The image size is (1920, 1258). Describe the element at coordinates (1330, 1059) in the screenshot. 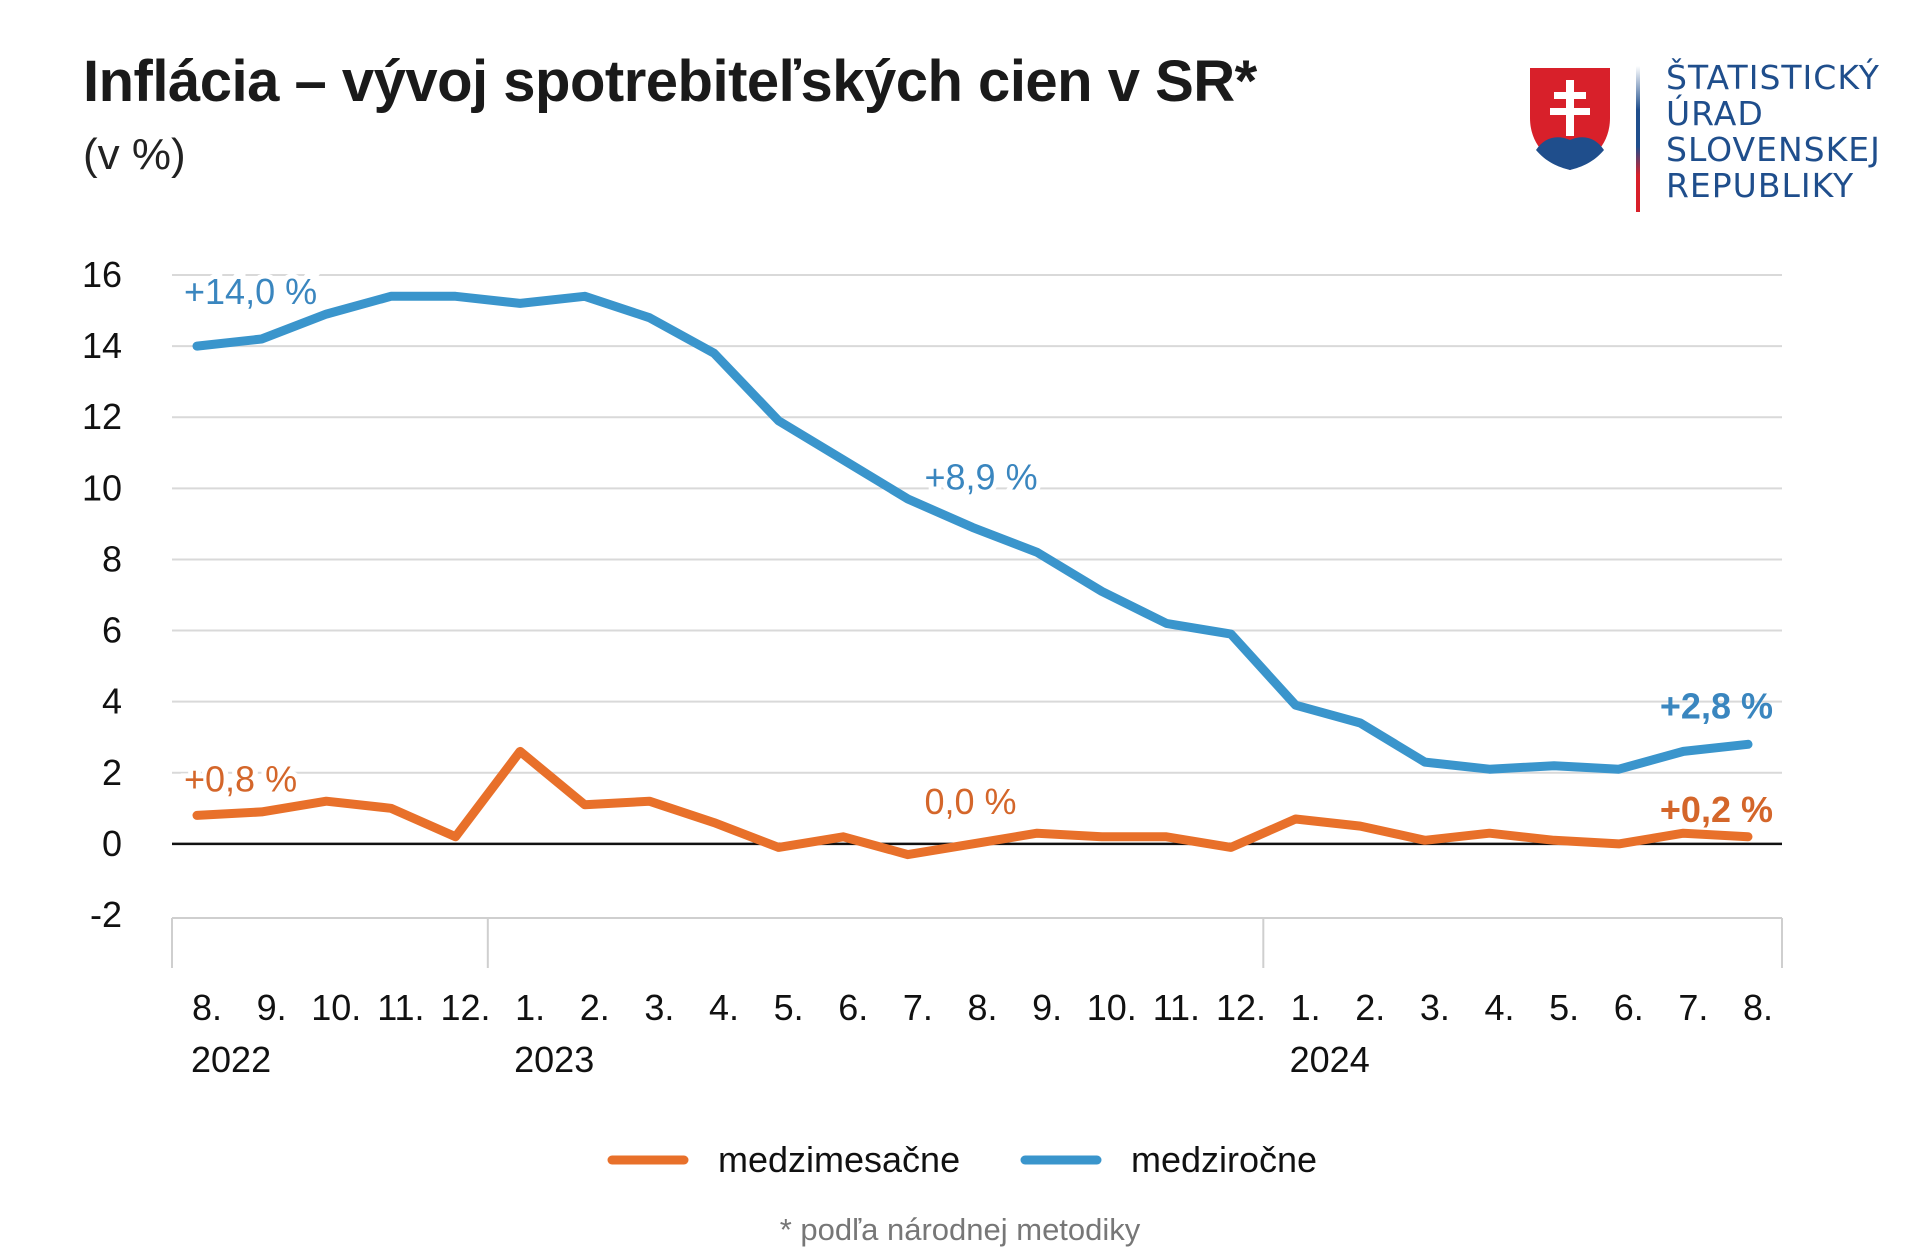

I see `x-year-label: 2024` at that location.